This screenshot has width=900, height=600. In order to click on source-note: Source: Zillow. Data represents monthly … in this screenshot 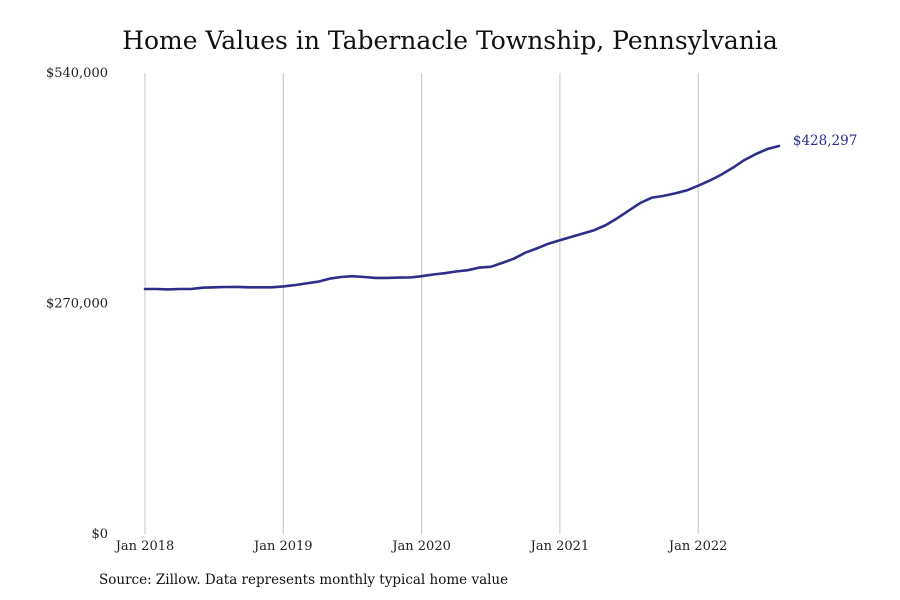, I will do `click(304, 580)`.